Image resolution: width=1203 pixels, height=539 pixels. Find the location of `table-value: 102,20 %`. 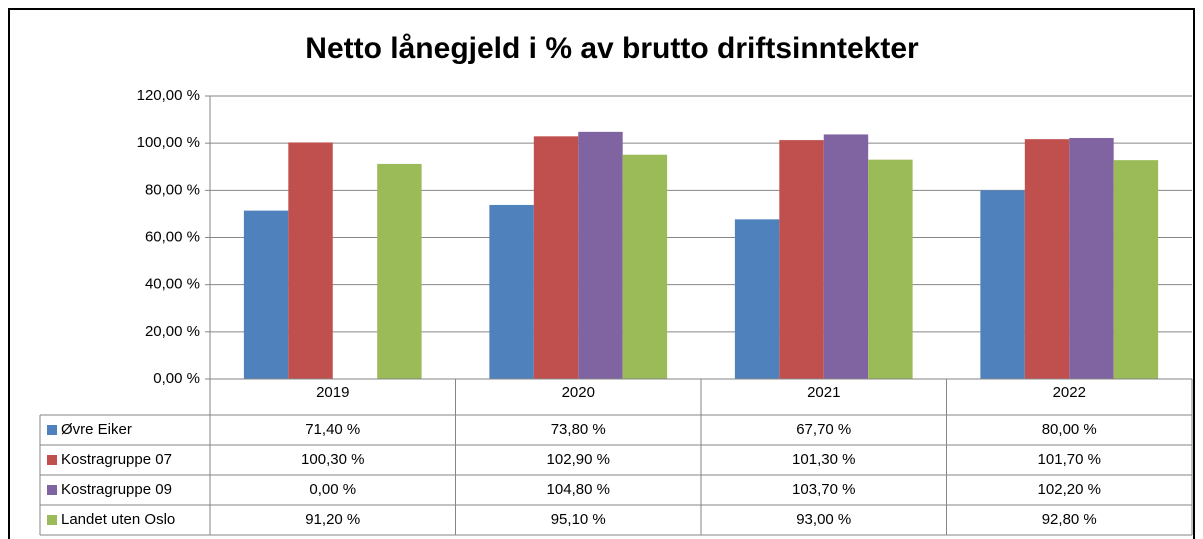

table-value: 102,20 % is located at coordinates (1069, 489).